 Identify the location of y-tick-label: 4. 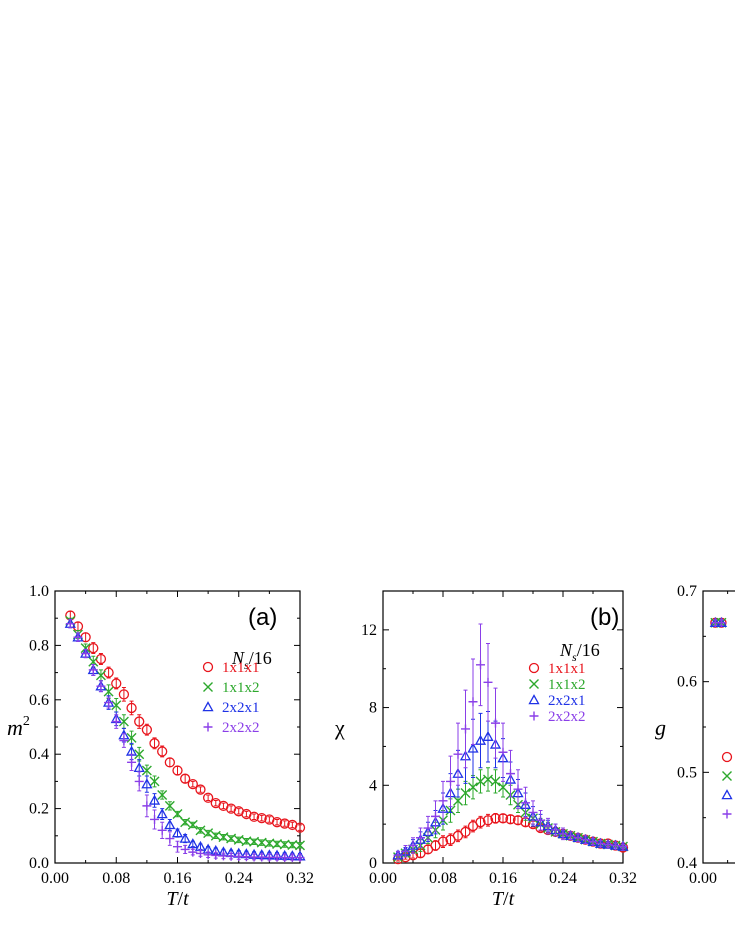
(373, 785).